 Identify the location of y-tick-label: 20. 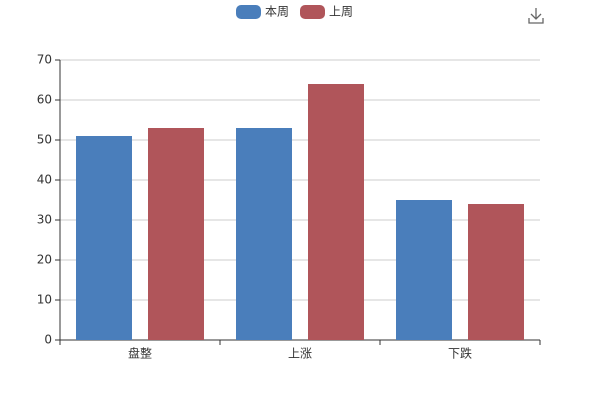
(44, 260).